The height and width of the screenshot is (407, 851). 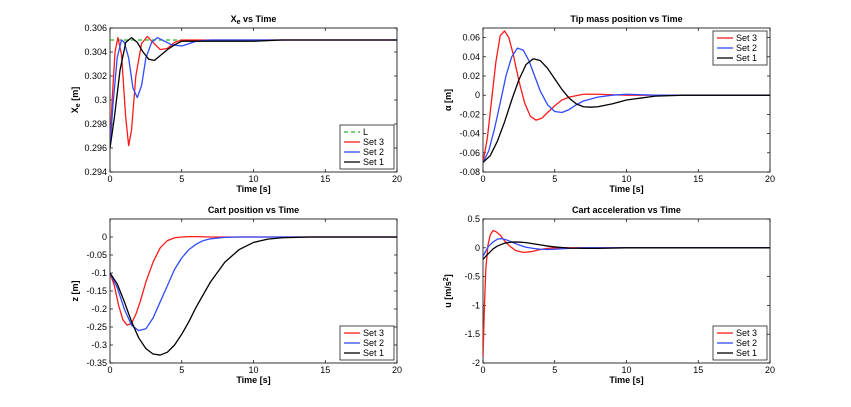 What do you see at coordinates (471, 38) in the screenshot?
I see `y-tick-label: 0.06` at bounding box center [471, 38].